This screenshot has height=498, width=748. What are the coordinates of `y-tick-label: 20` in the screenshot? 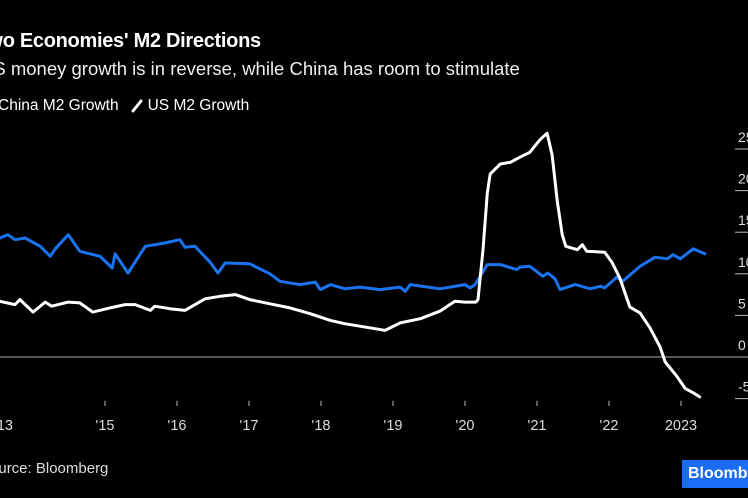 It's located at (743, 179).